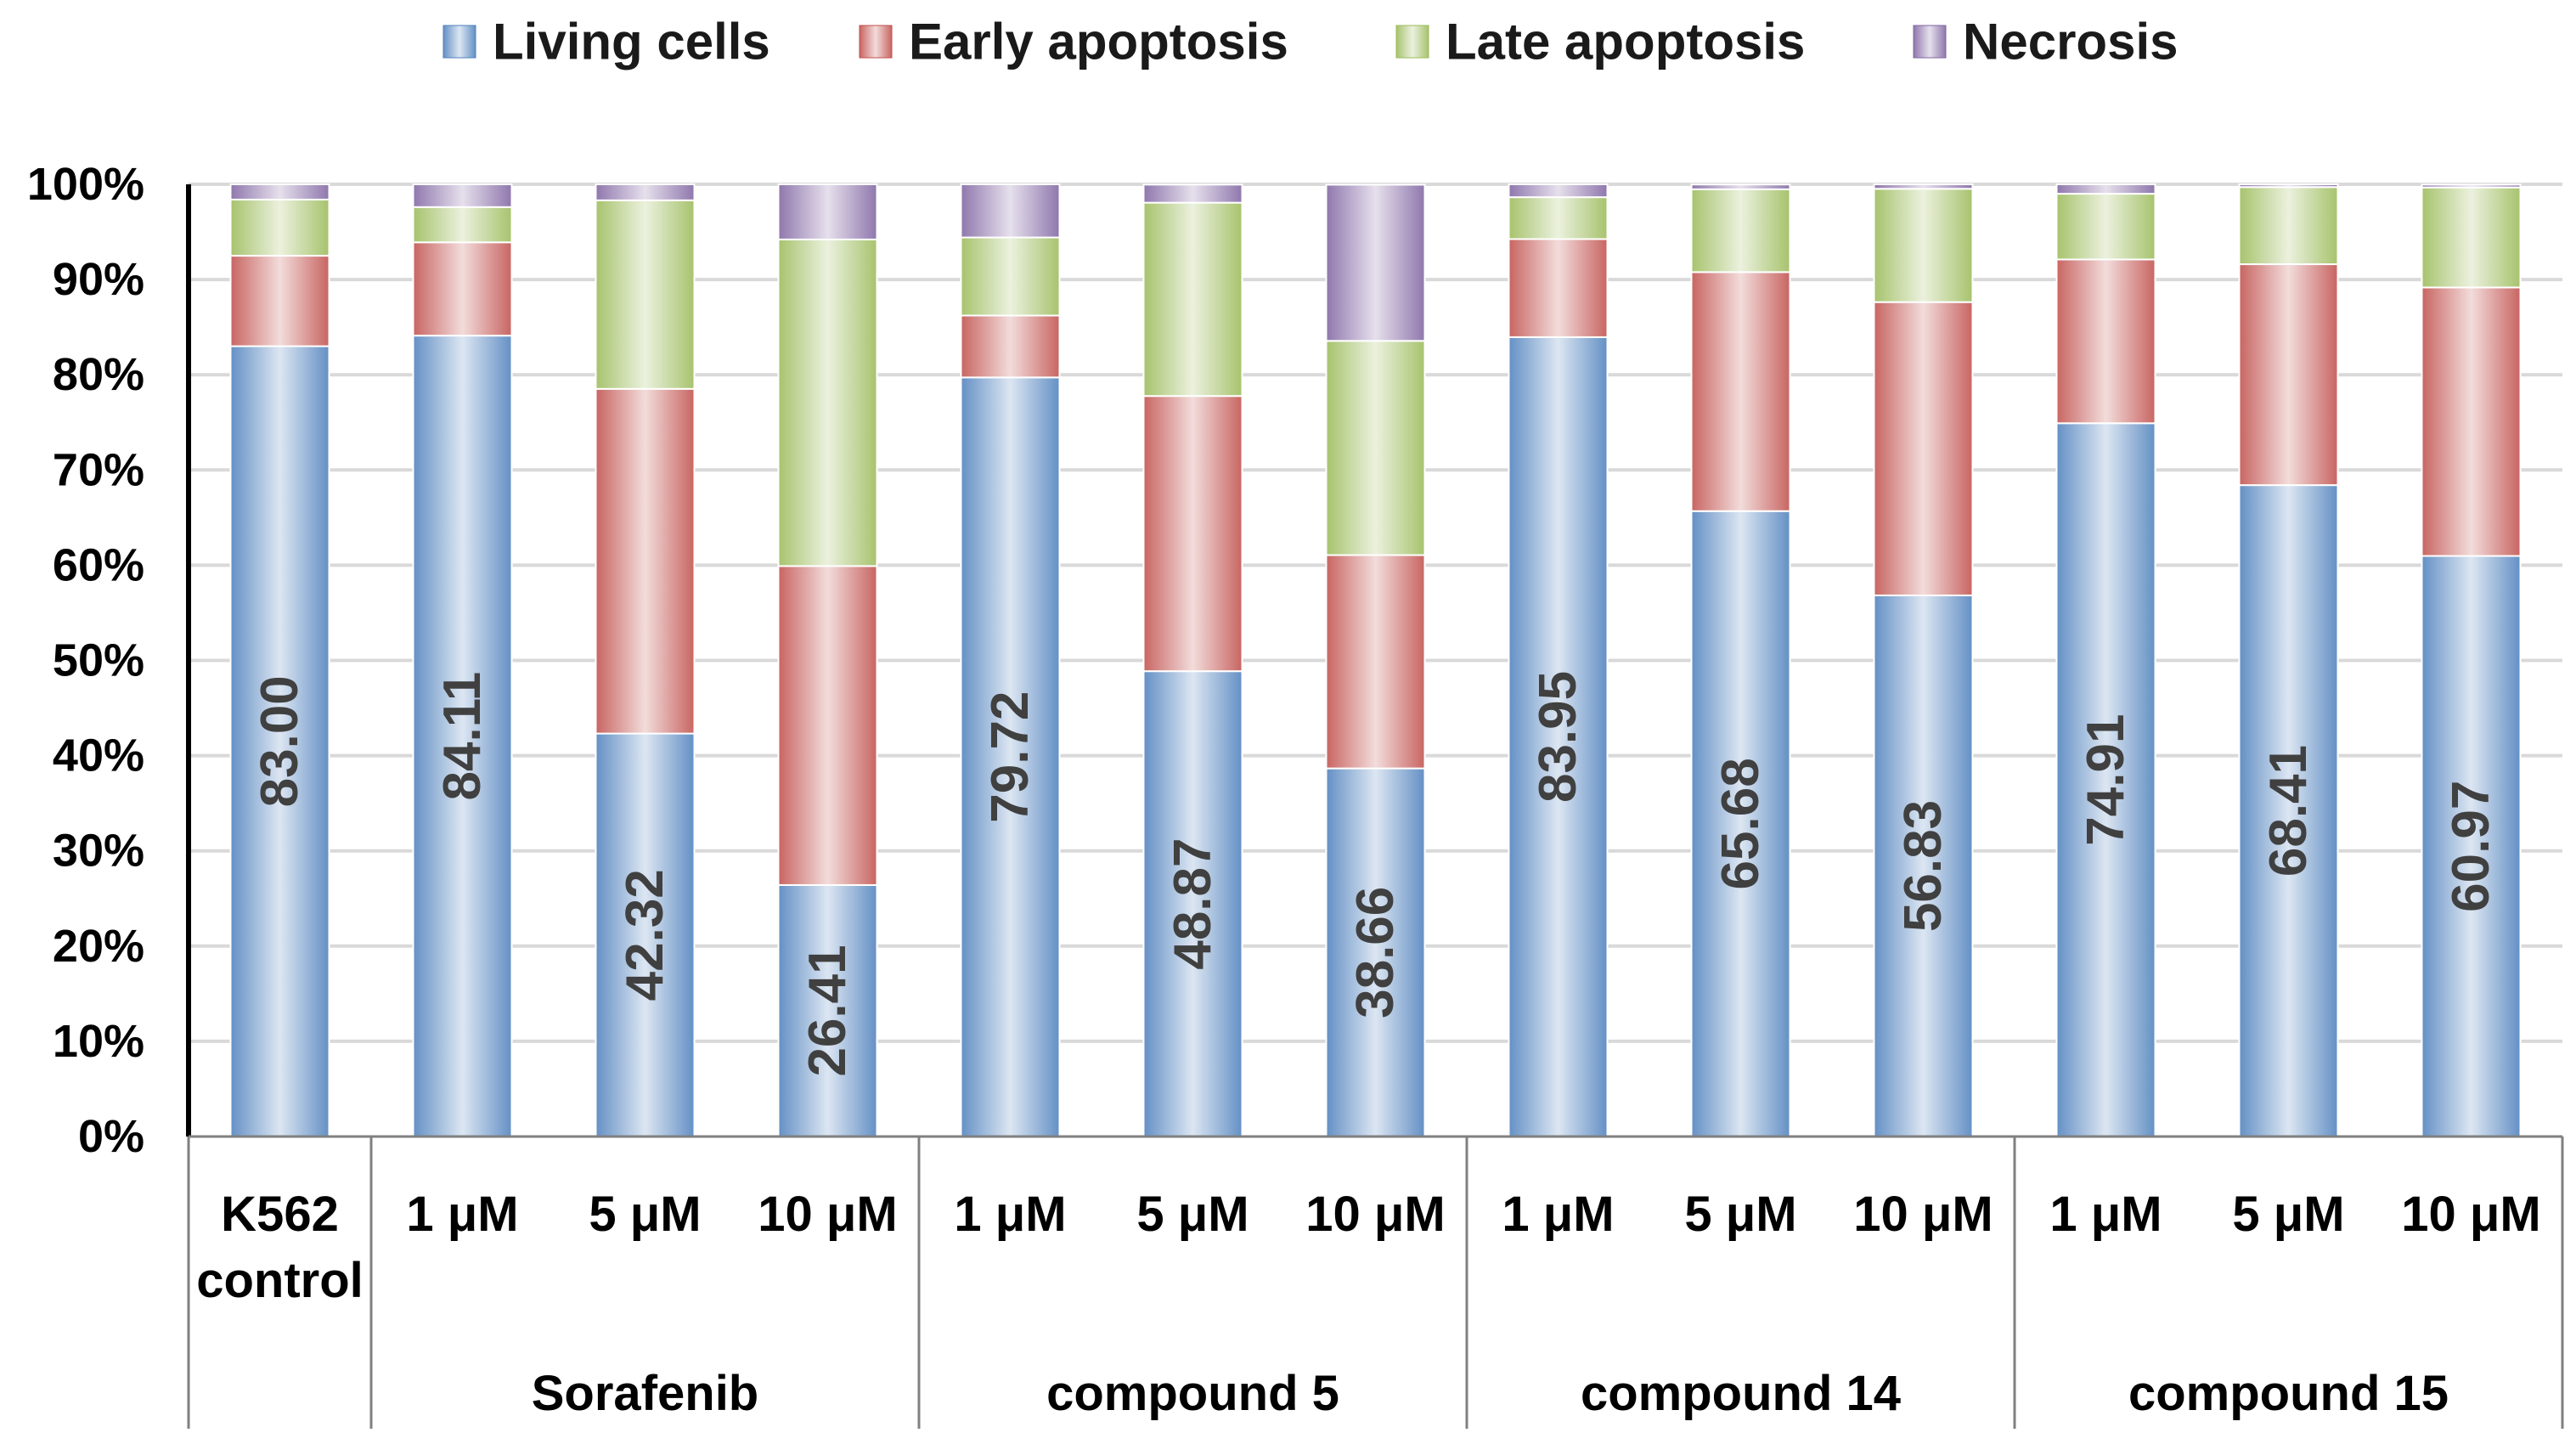 Image resolution: width=2576 pixels, height=1444 pixels. Describe the element at coordinates (280, 741) in the screenshot. I see `data-label: 83.00` at that location.